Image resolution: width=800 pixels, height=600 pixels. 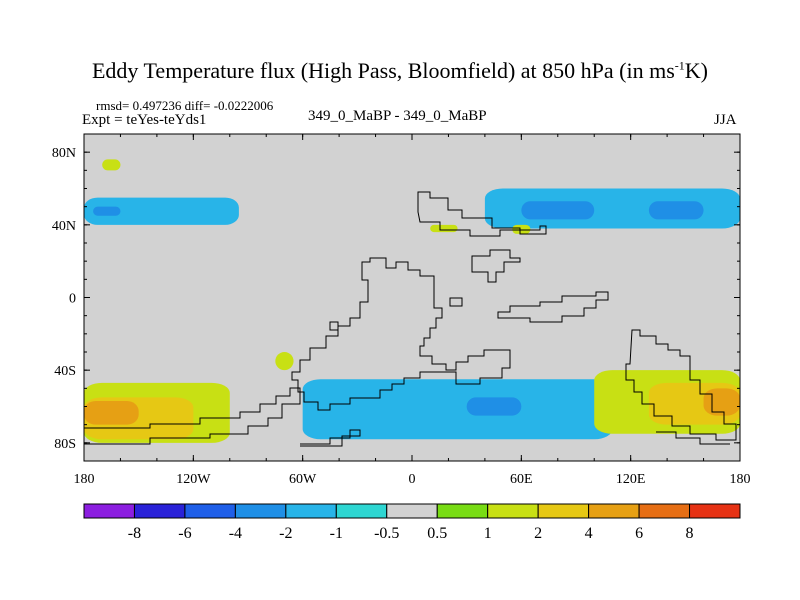 What do you see at coordinates (64, 153) in the screenshot?
I see `y-tick-label: 80N` at bounding box center [64, 153].